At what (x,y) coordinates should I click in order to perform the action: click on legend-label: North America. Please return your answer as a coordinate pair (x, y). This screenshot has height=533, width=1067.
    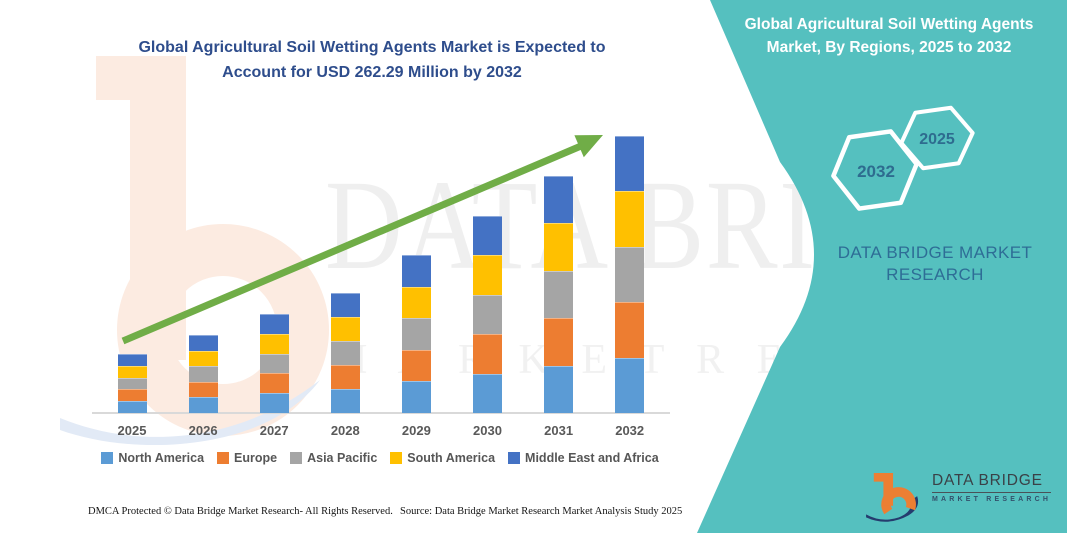
    Looking at the image, I should click on (161, 458).